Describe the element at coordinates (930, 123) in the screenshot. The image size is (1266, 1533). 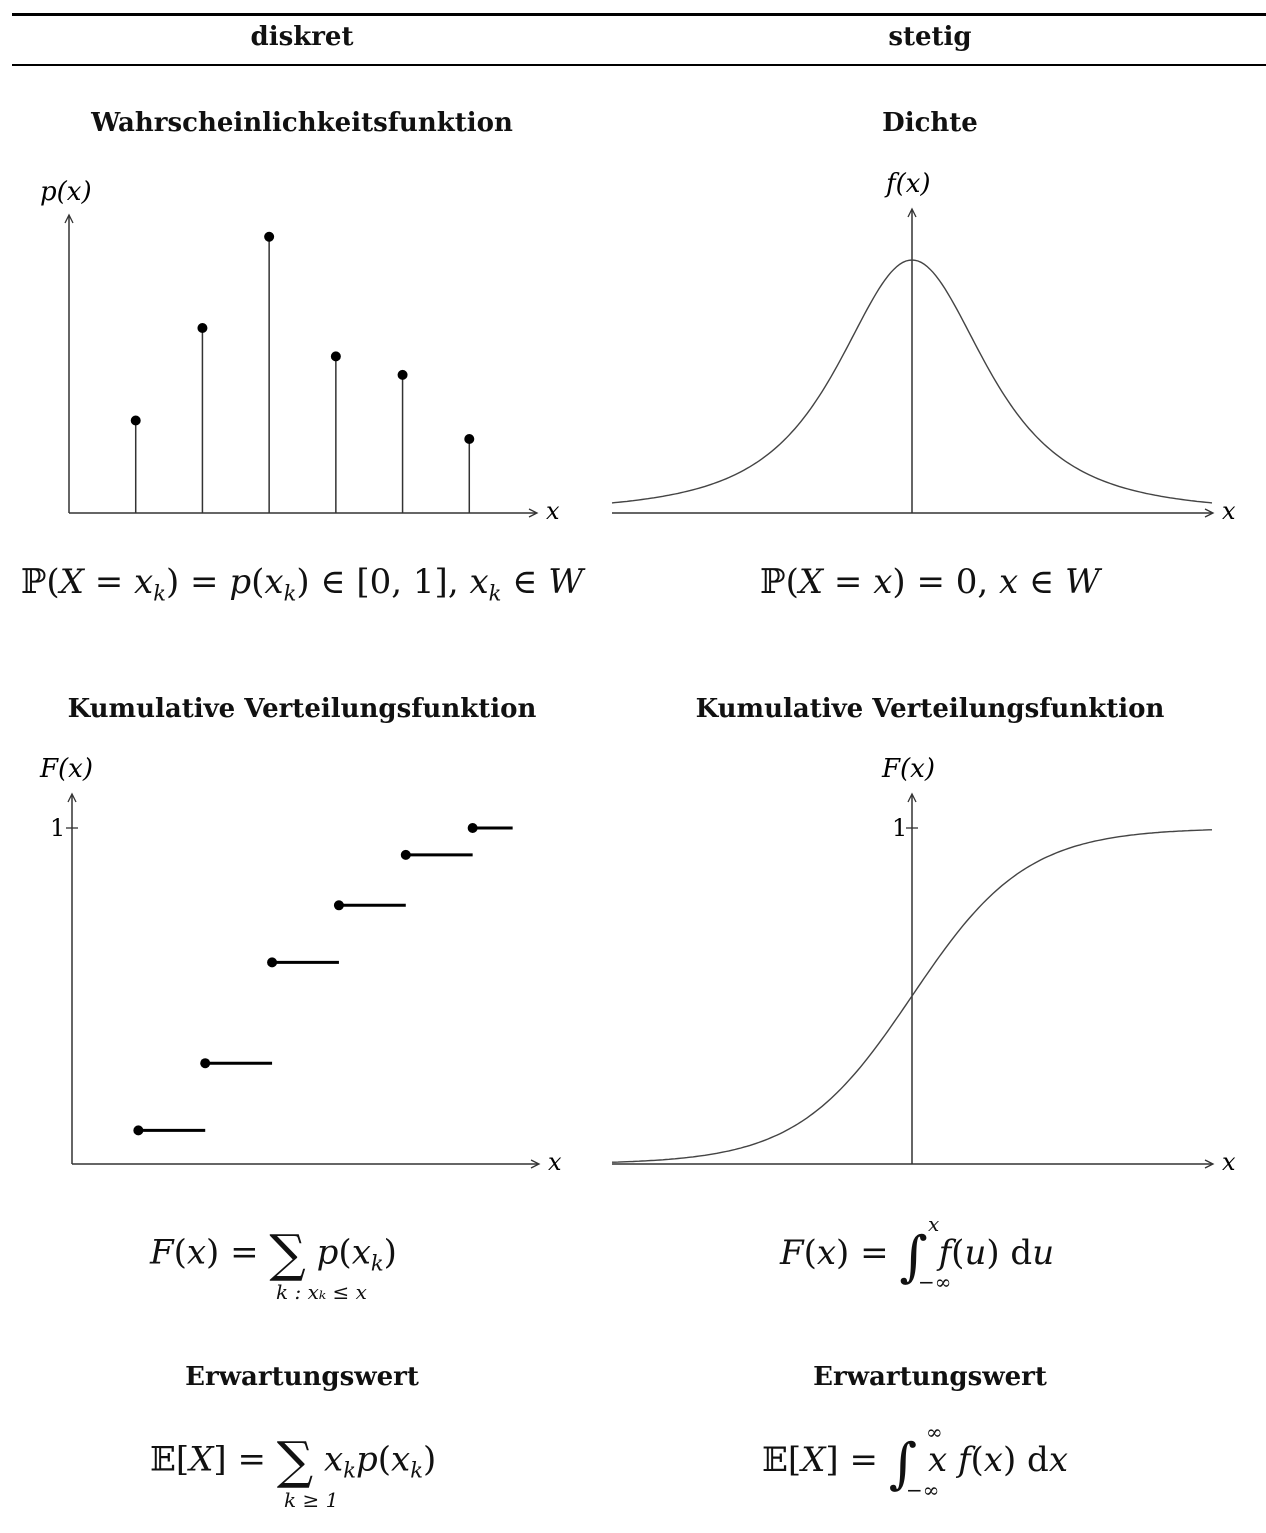
I see `pdf-title: Dichte` at that location.